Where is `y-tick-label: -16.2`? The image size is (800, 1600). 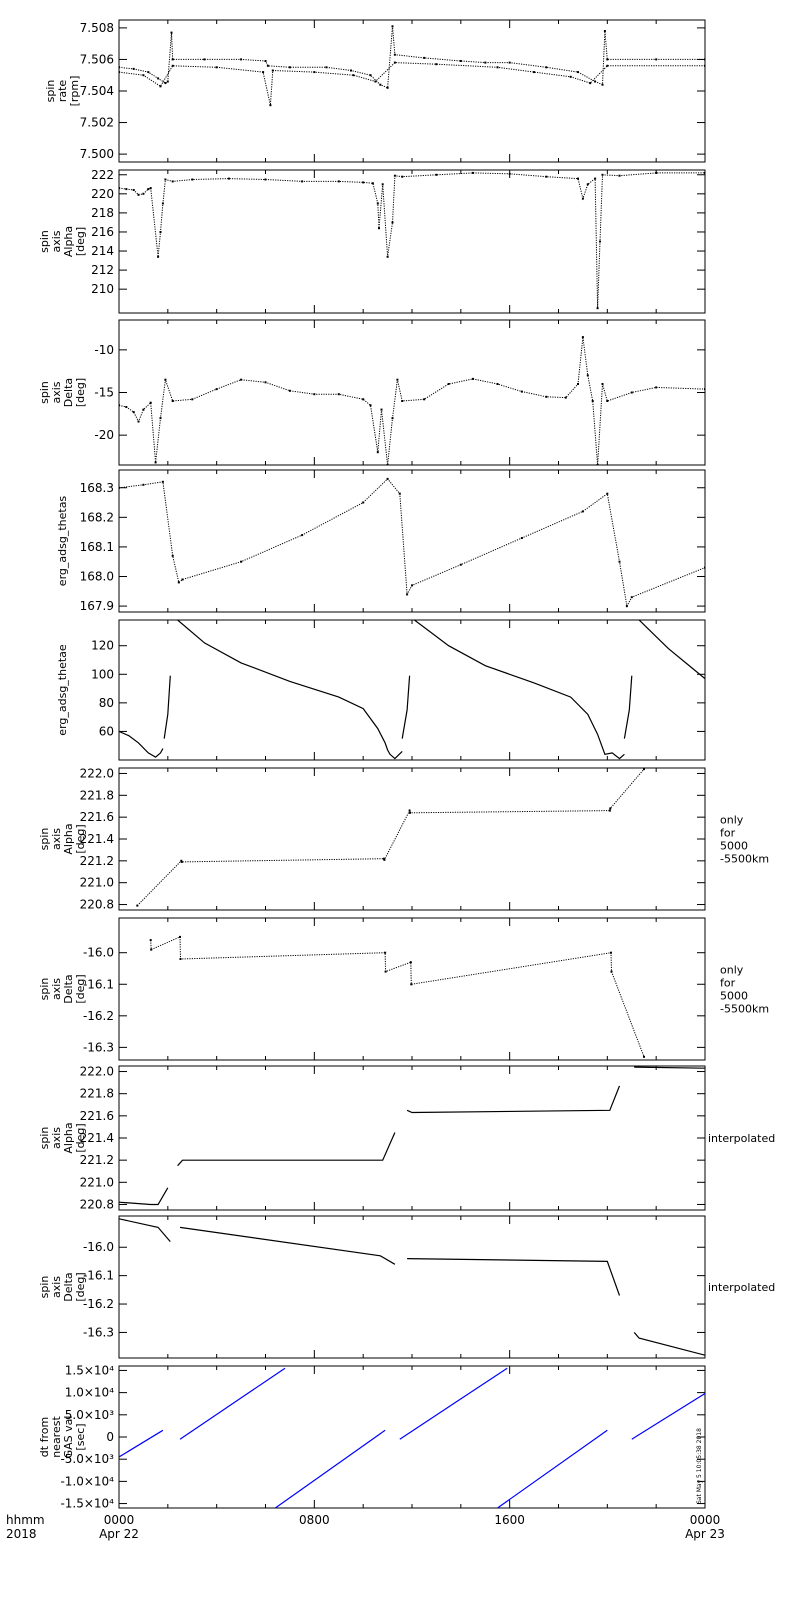 y-tick-label: -16.2 is located at coordinates (98, 1304).